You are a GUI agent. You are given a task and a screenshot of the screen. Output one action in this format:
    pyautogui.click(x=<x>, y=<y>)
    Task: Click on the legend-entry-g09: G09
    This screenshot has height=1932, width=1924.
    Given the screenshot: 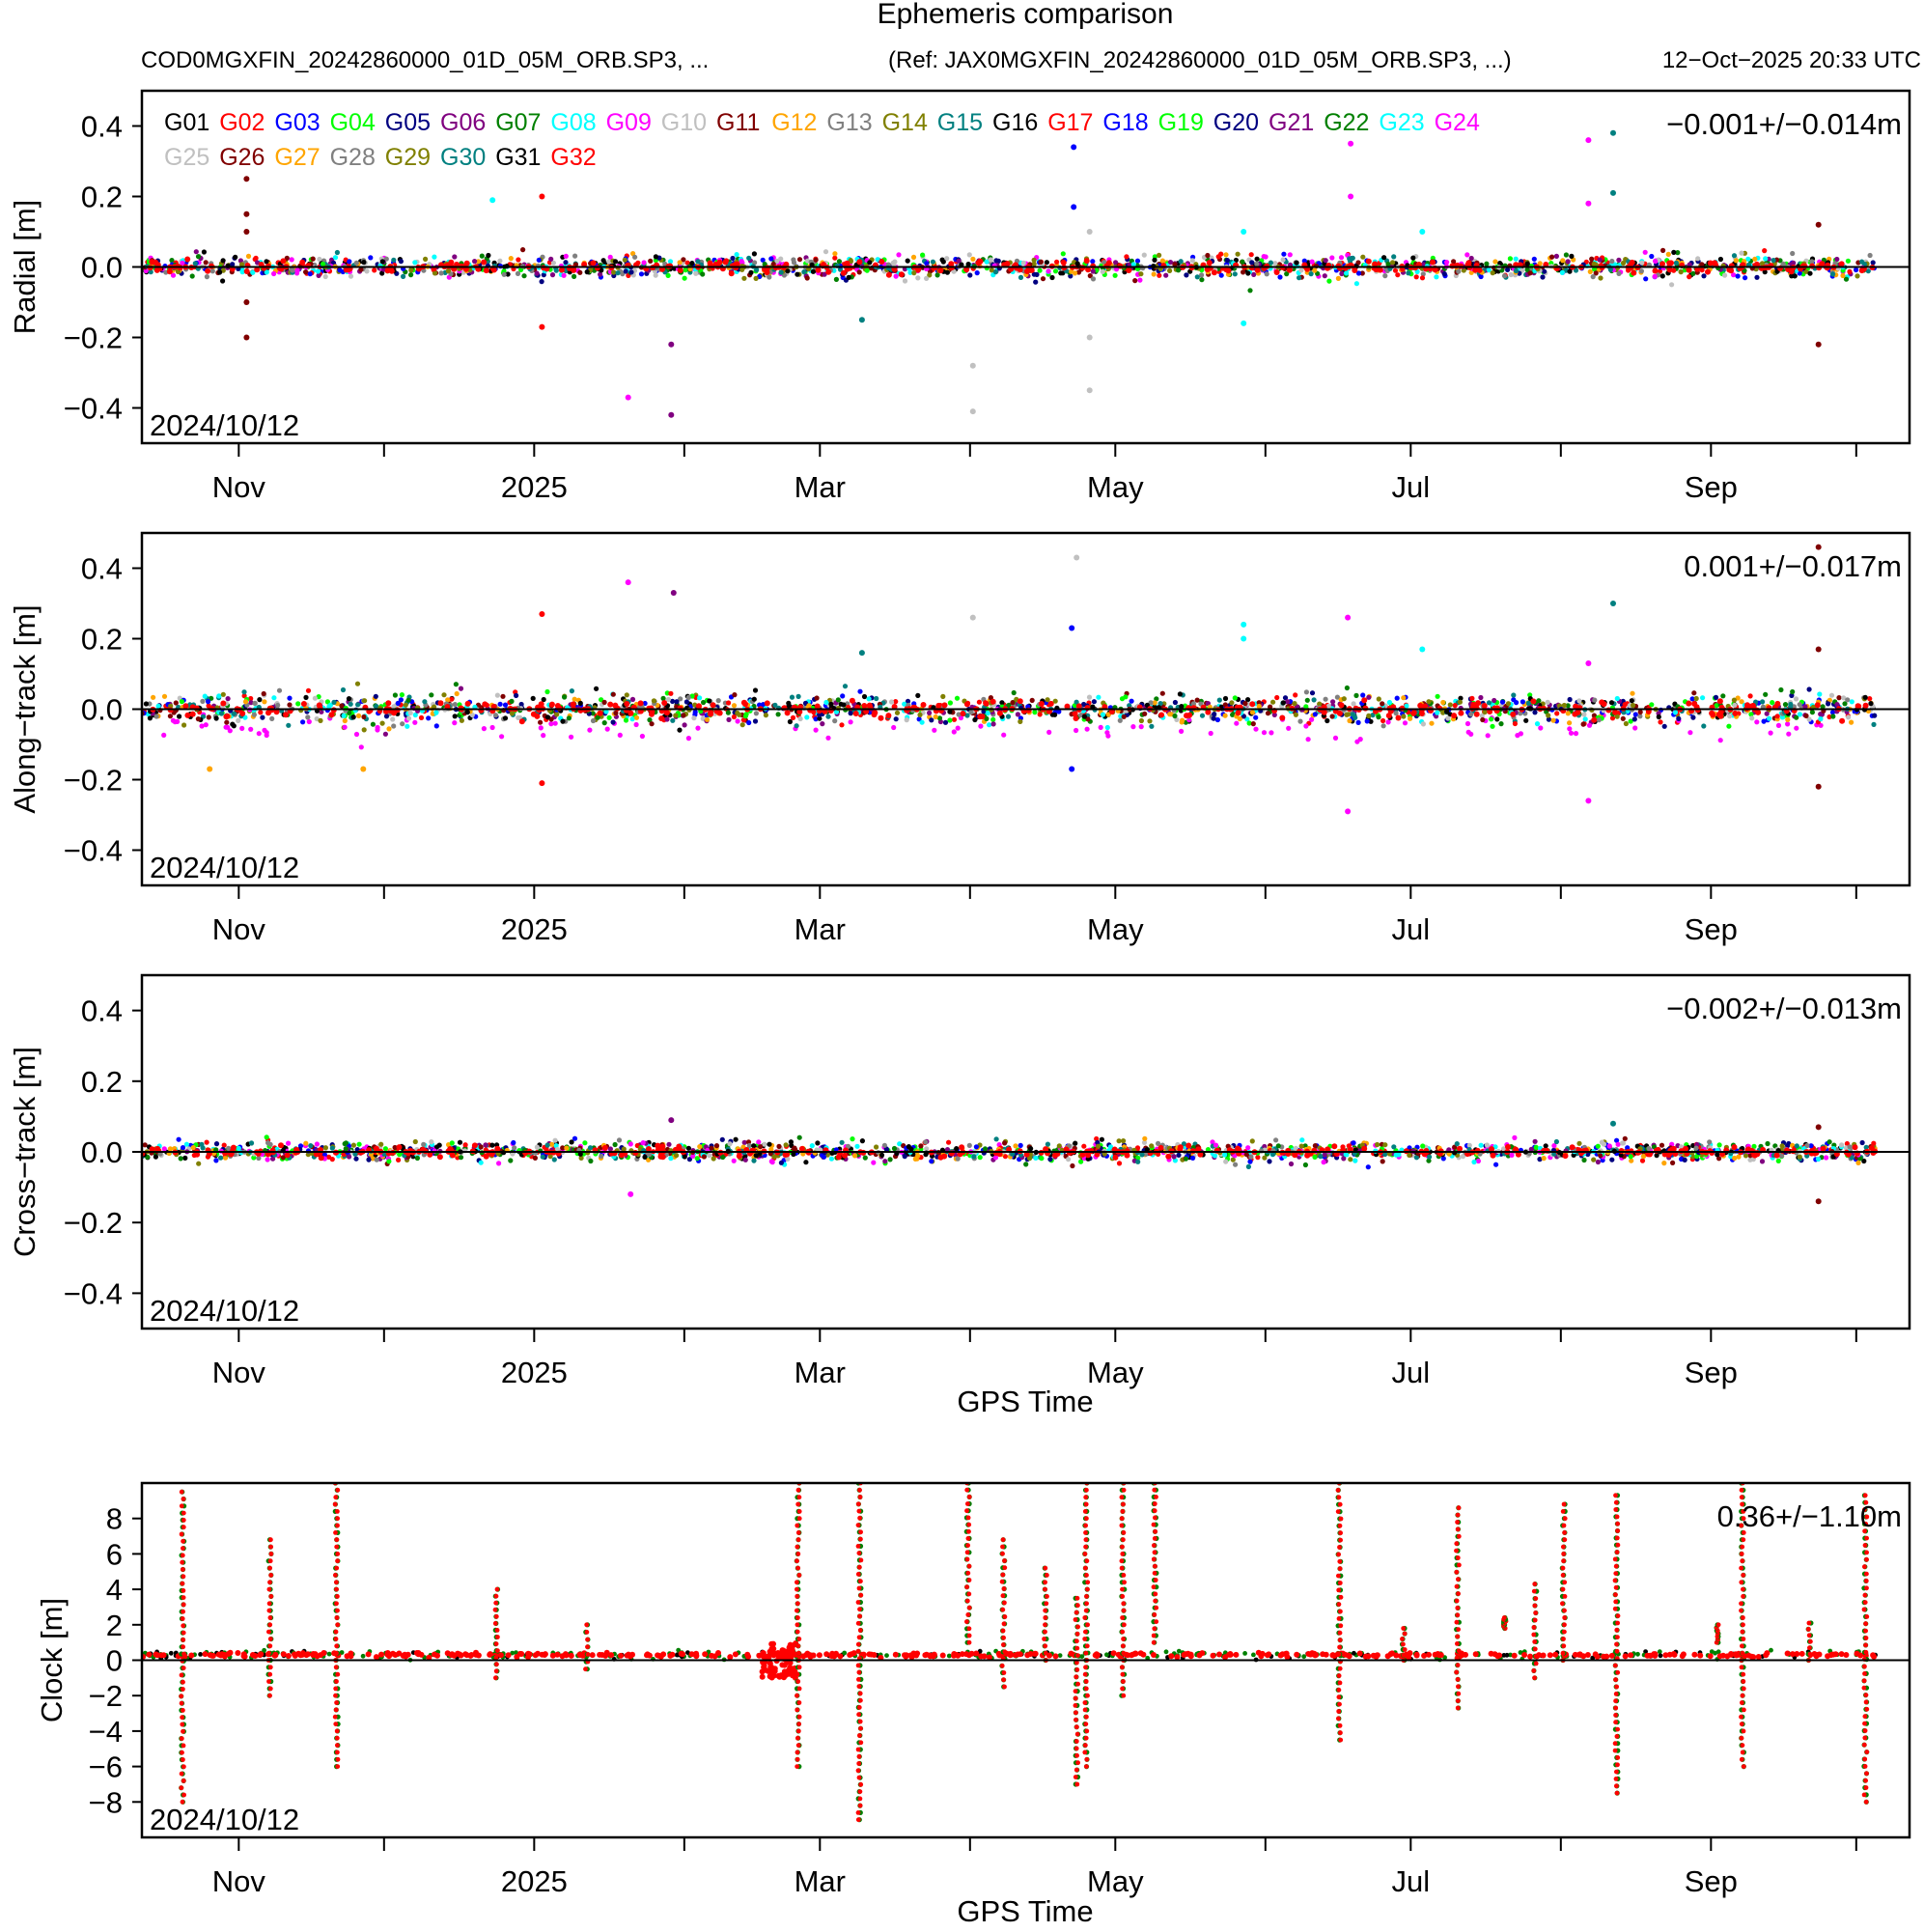 What is the action you would take?
    pyautogui.click(x=629, y=123)
    